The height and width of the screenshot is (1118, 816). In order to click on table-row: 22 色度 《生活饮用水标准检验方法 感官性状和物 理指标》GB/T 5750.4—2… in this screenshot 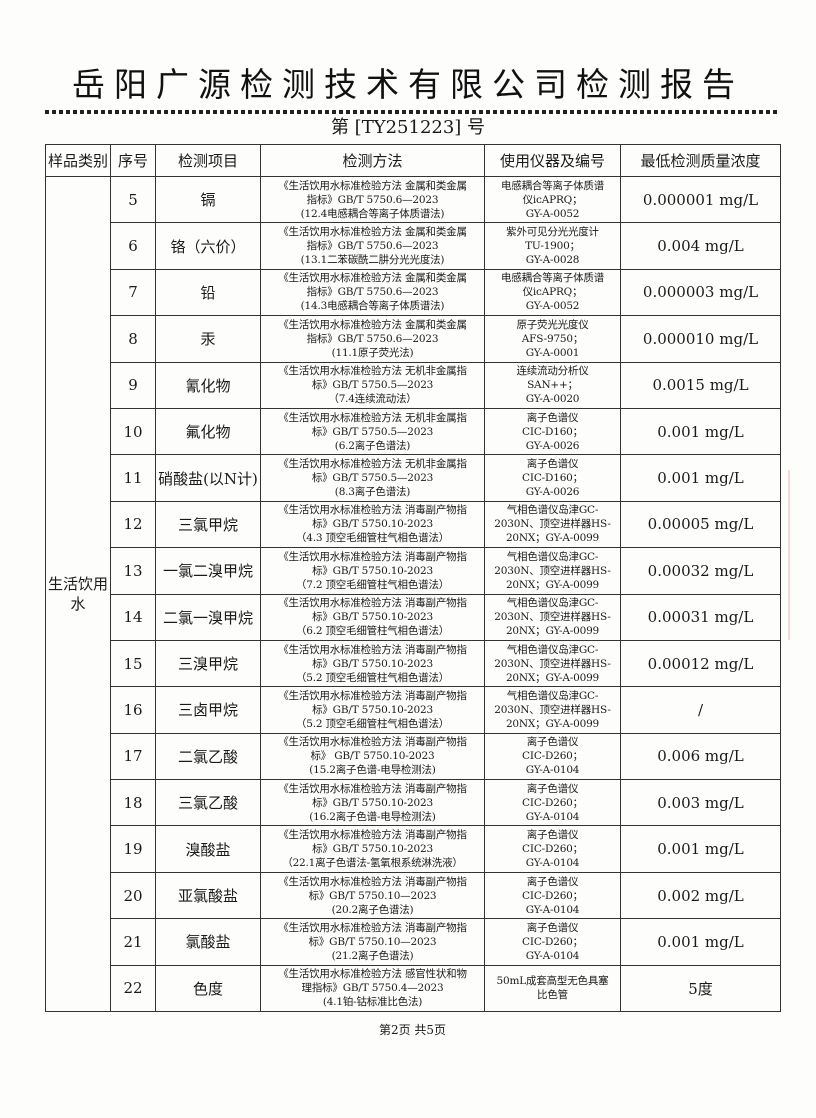, I will do `click(413, 988)`.